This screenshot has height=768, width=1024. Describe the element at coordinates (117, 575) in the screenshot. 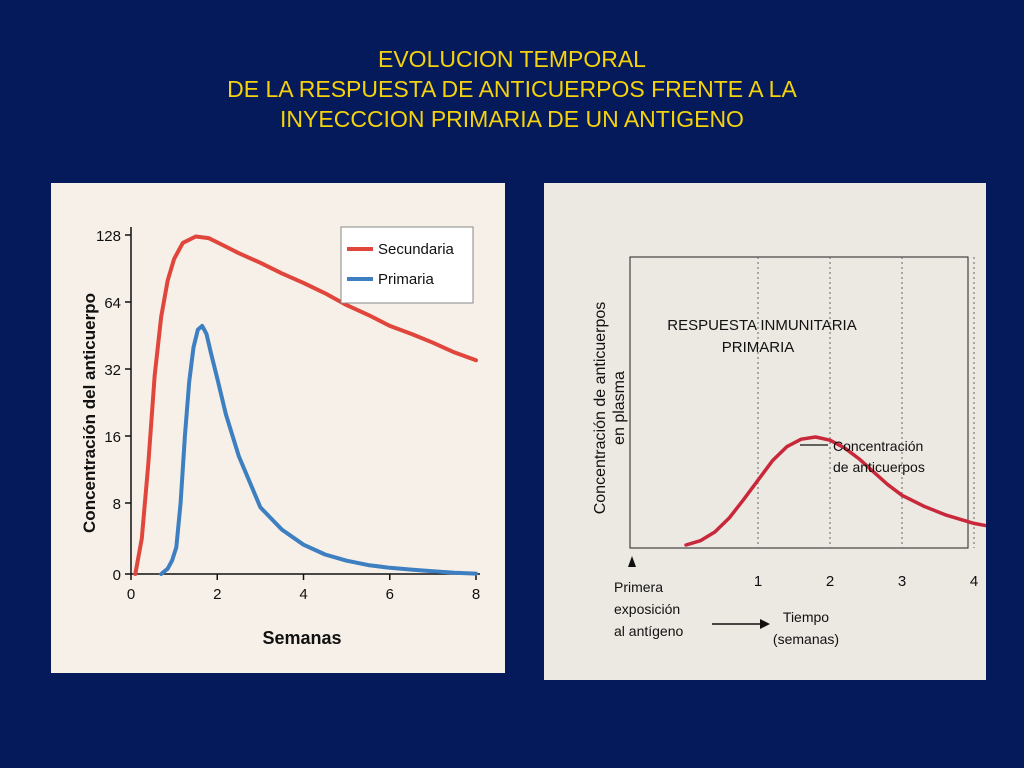

I see `y-tick-label: 0` at that location.